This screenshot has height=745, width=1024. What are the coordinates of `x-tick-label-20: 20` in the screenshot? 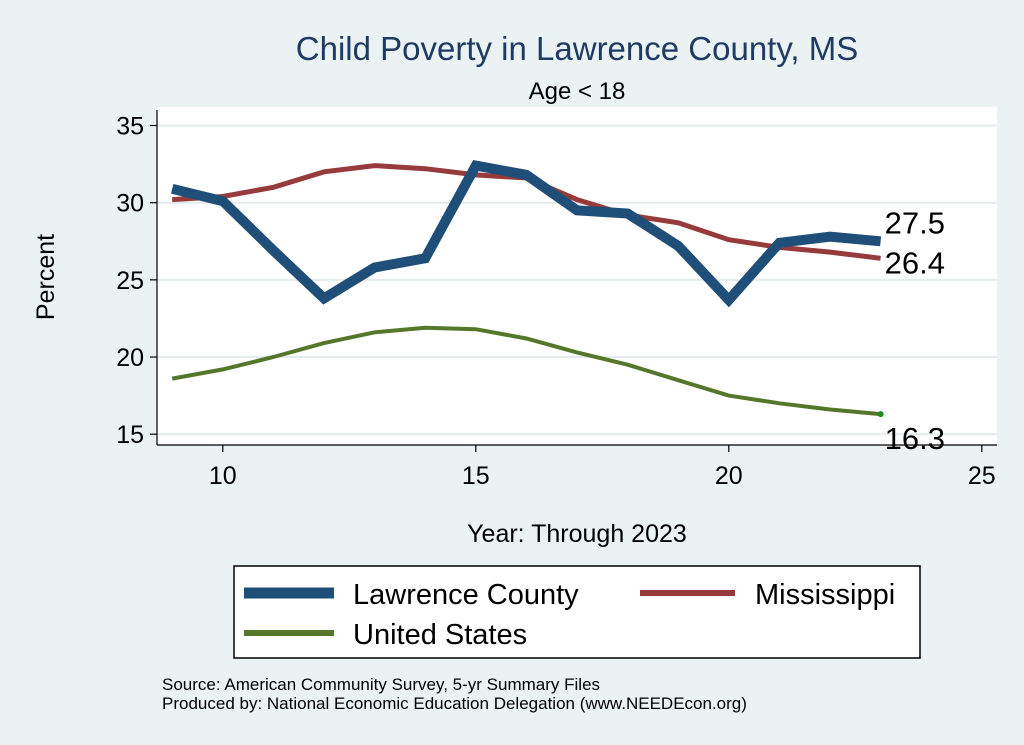 It's located at (729, 476).